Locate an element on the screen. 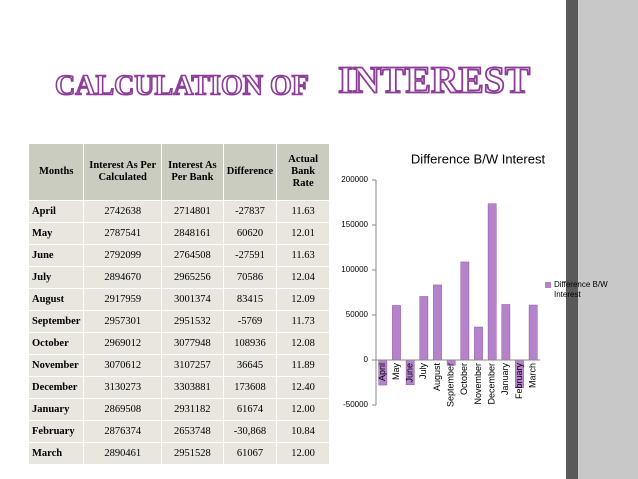 This screenshot has width=638, height=479. table-cell: 2957301 is located at coordinates (122, 321).